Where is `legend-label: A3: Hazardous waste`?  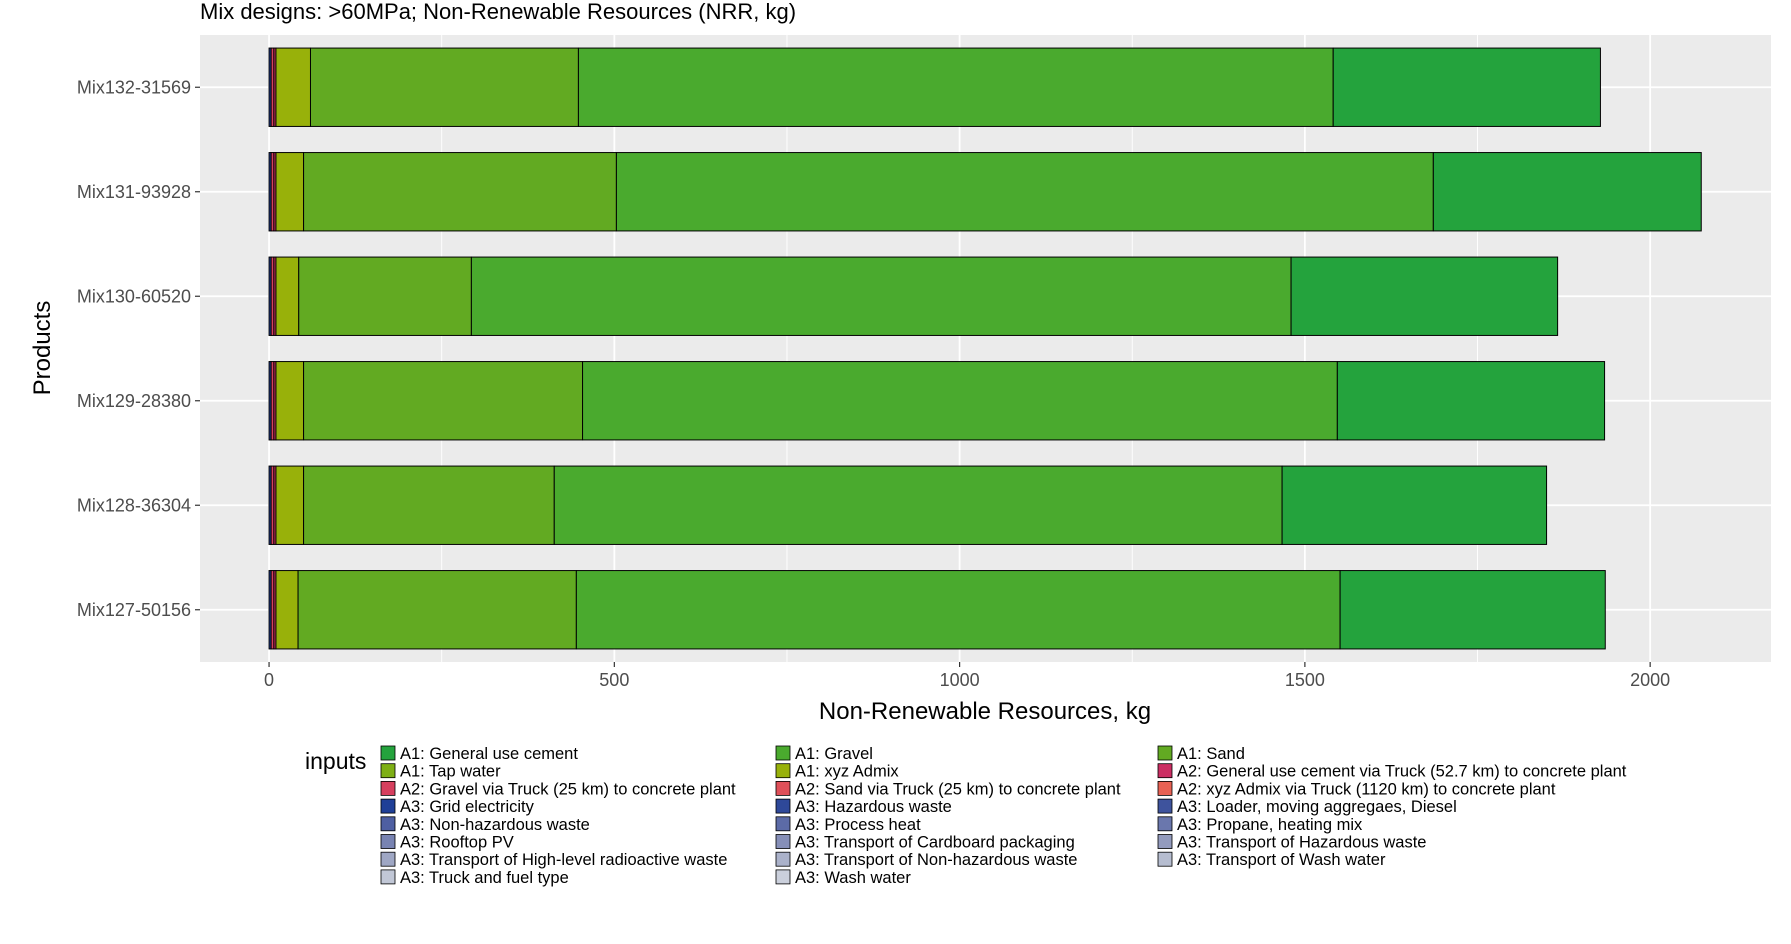 legend-label: A3: Hazardous waste is located at coordinates (873, 807).